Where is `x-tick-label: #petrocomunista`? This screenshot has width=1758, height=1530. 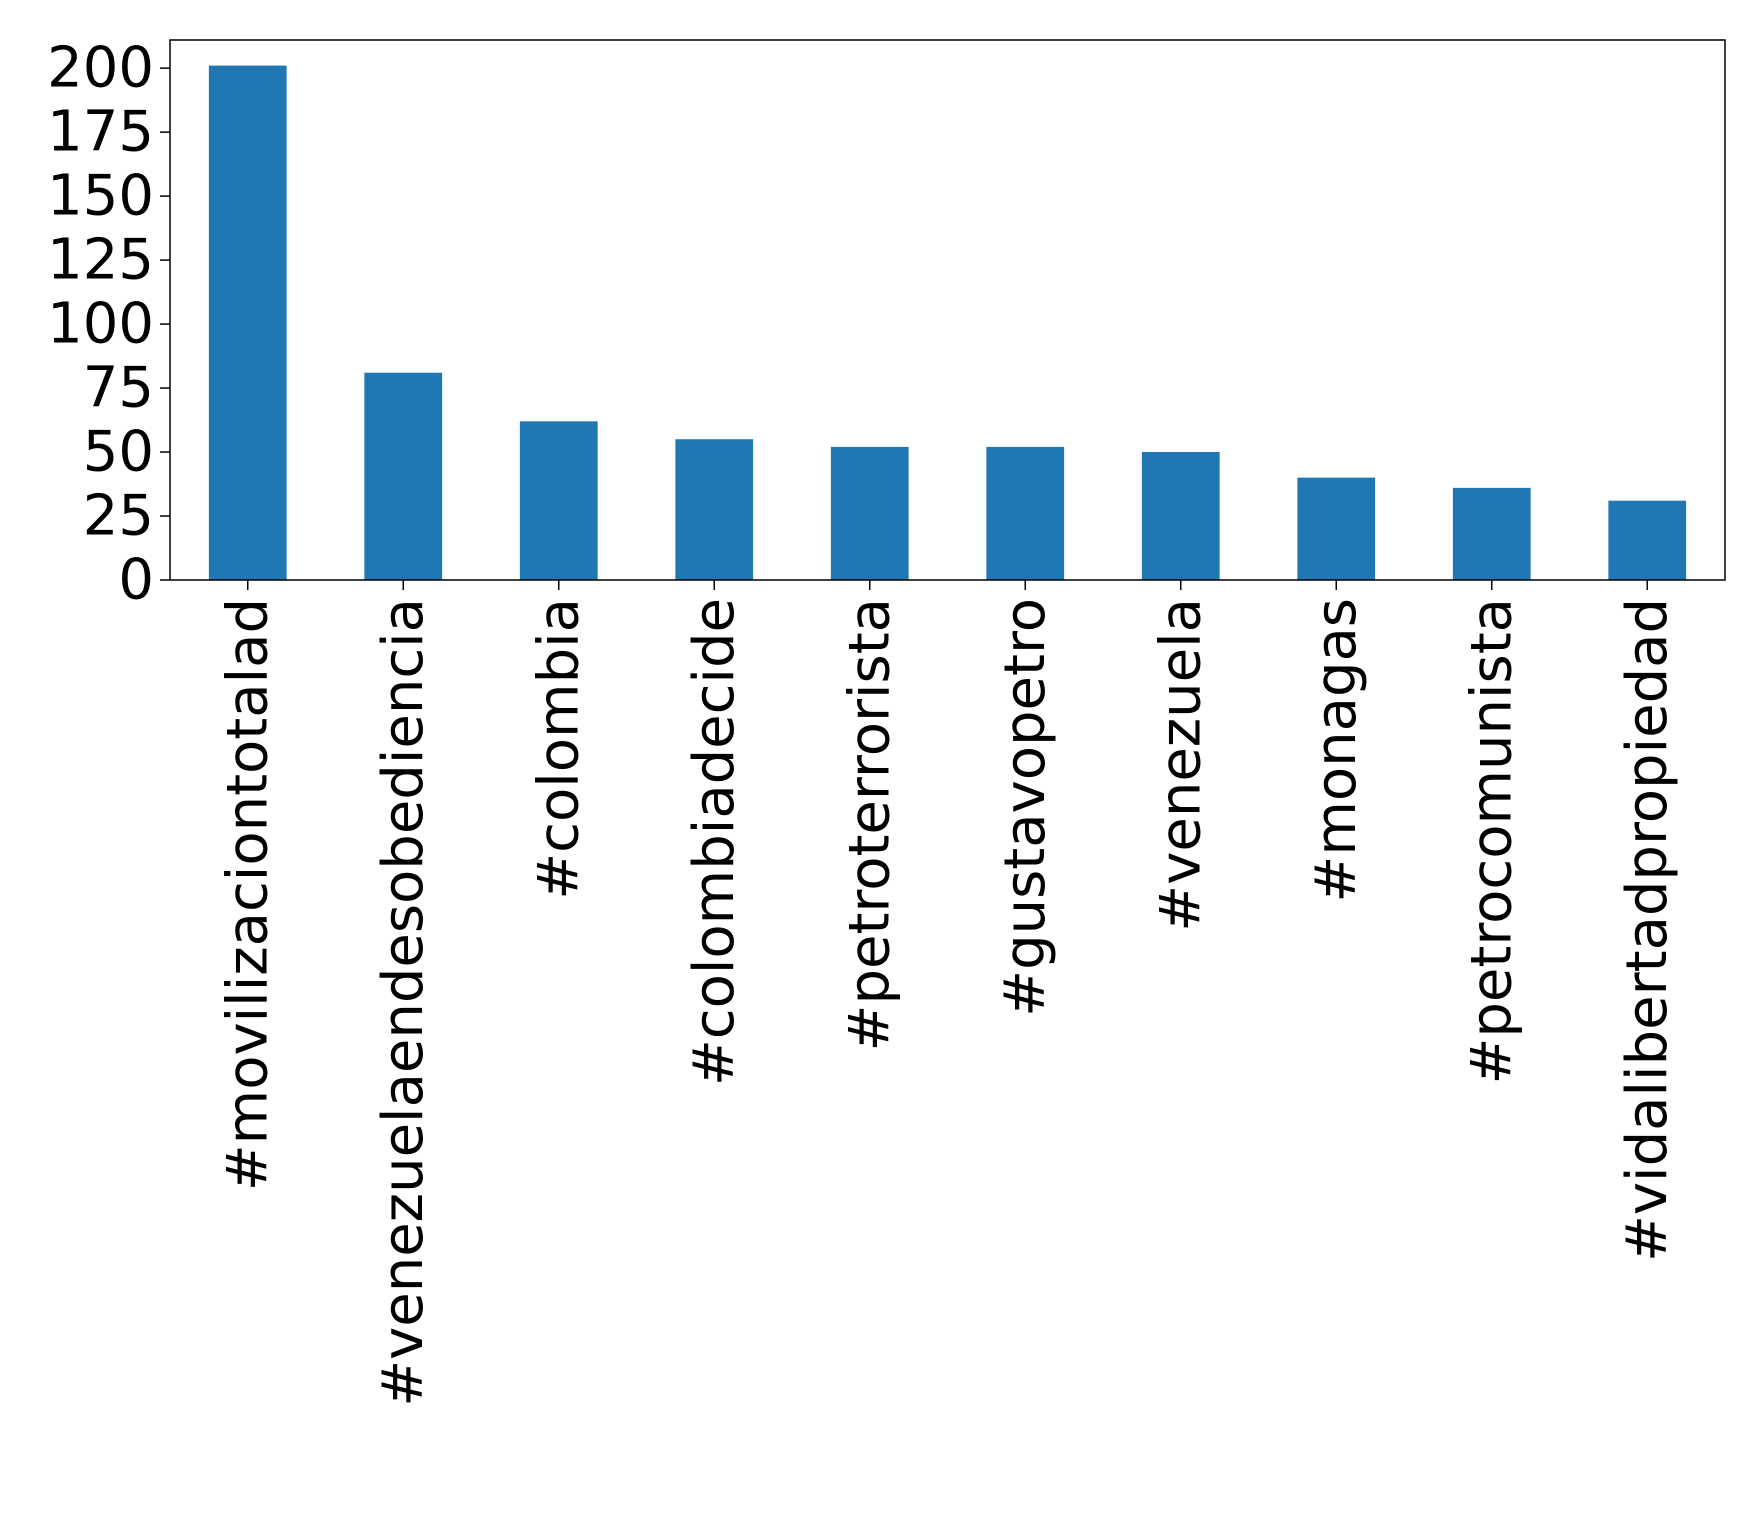 x-tick-label: #petrocomunista is located at coordinates (1491, 841).